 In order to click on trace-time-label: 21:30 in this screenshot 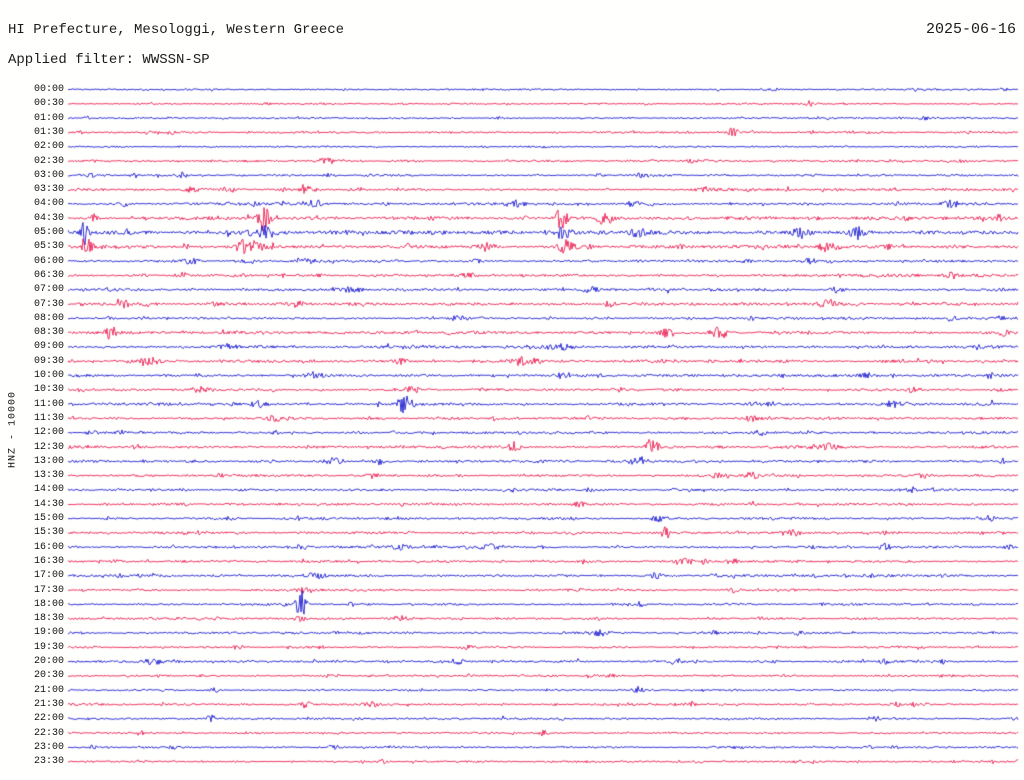, I will do `click(48, 704)`.